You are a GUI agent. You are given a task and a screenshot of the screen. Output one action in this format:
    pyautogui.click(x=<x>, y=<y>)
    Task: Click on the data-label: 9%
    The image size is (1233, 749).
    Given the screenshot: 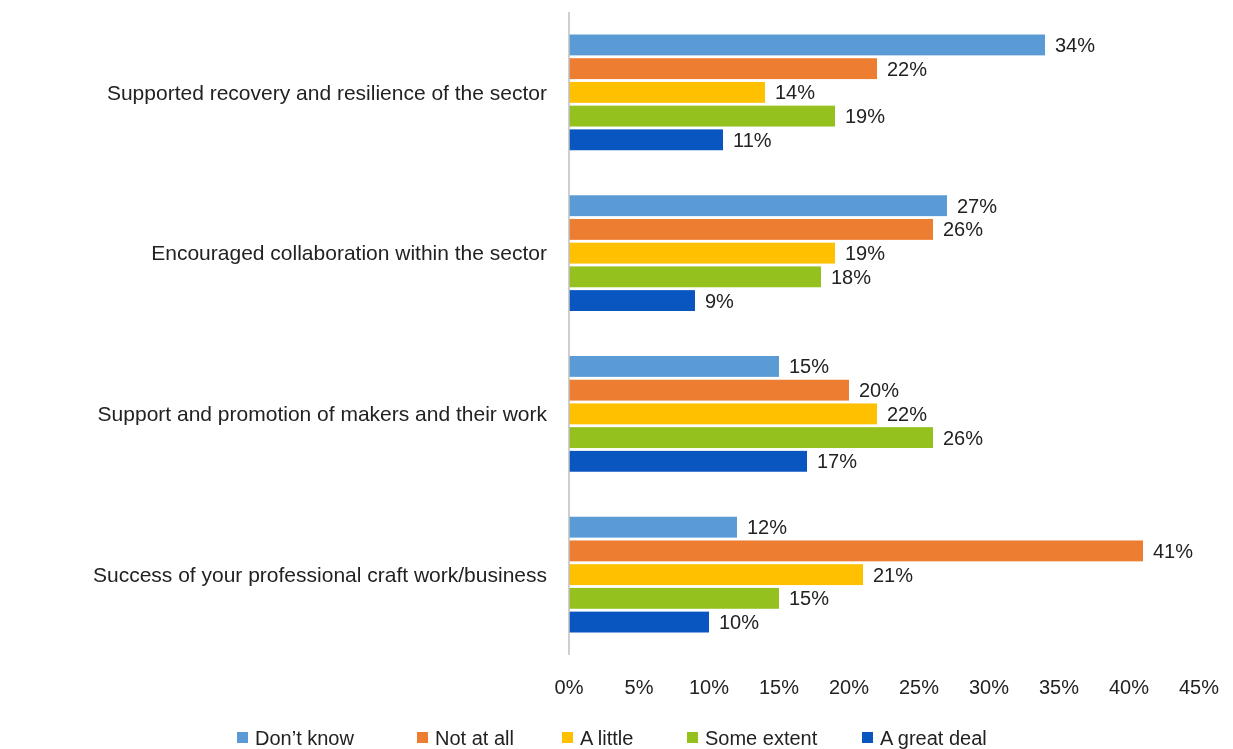 What is the action you would take?
    pyautogui.click(x=720, y=300)
    